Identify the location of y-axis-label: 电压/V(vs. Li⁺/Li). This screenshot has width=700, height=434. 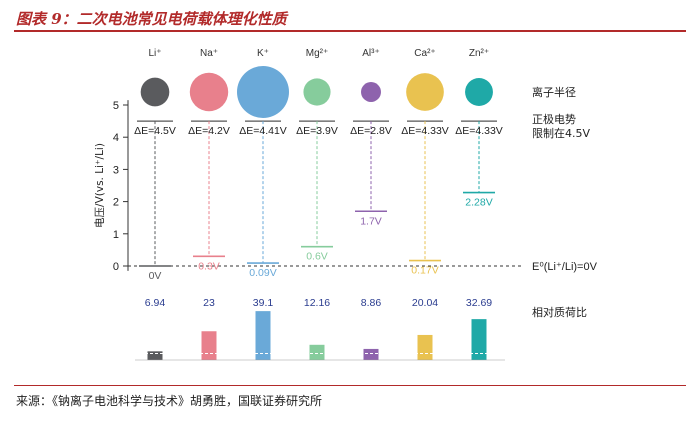
(99, 185).